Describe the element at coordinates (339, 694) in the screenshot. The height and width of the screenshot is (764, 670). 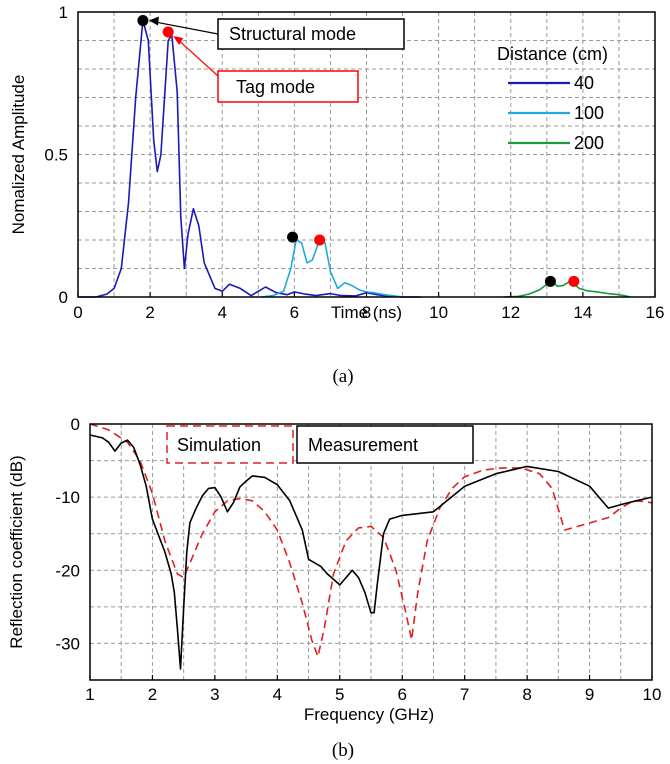
I see `x-tick-label: 5` at that location.